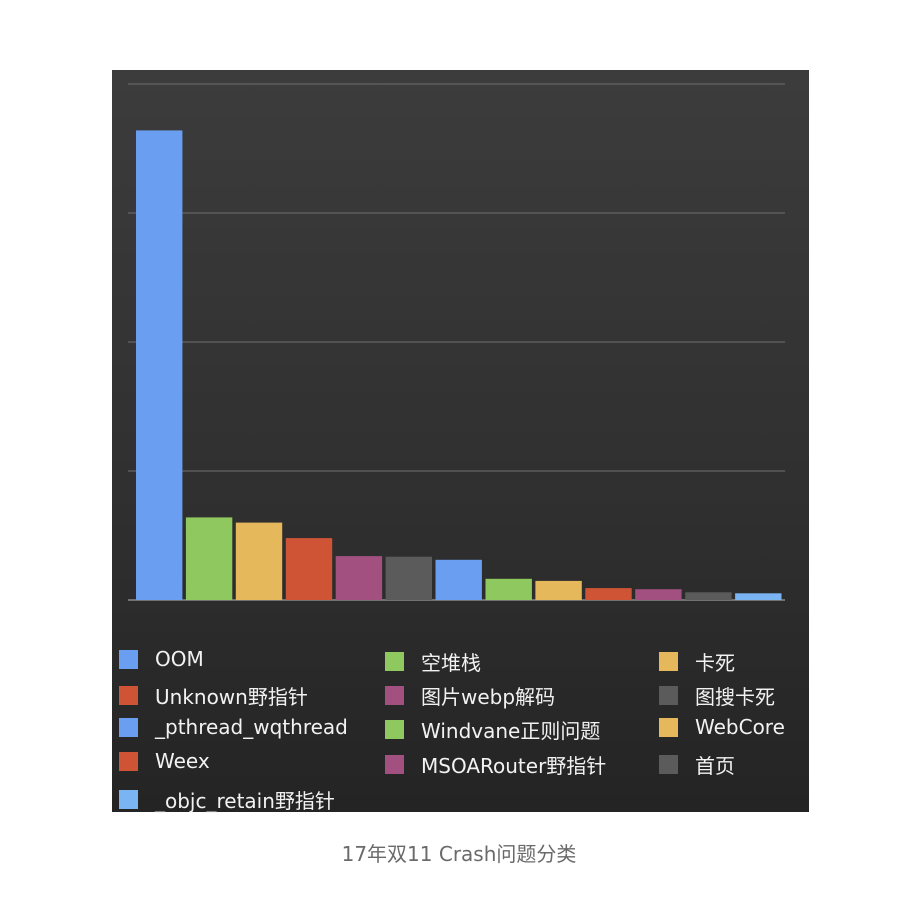 This screenshot has height=898, width=918. I want to click on legend-label: WebCore, so click(740, 727).